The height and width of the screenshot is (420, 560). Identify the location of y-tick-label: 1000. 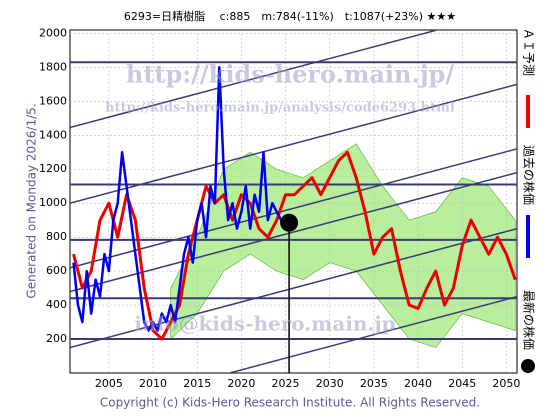
(53, 202).